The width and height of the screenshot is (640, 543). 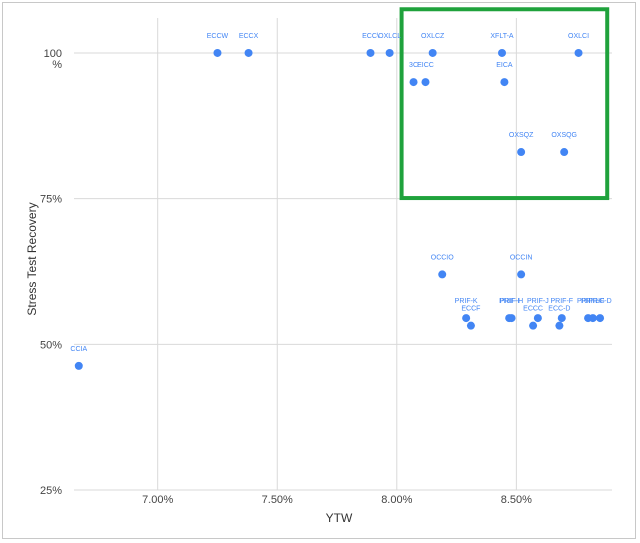 What do you see at coordinates (413, 65) in the screenshot?
I see `data-label: 3C` at bounding box center [413, 65].